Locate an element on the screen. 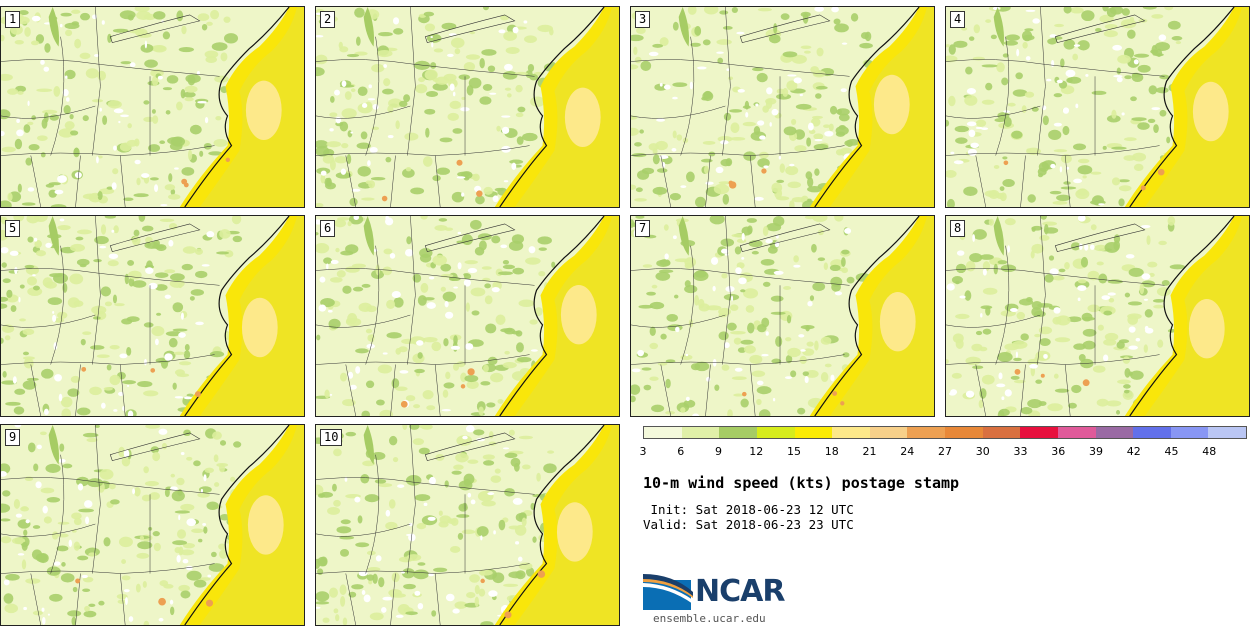 Image resolution: width=1260 pixels, height=627 pixels. color-scale-tick: 24 is located at coordinates (907, 451).